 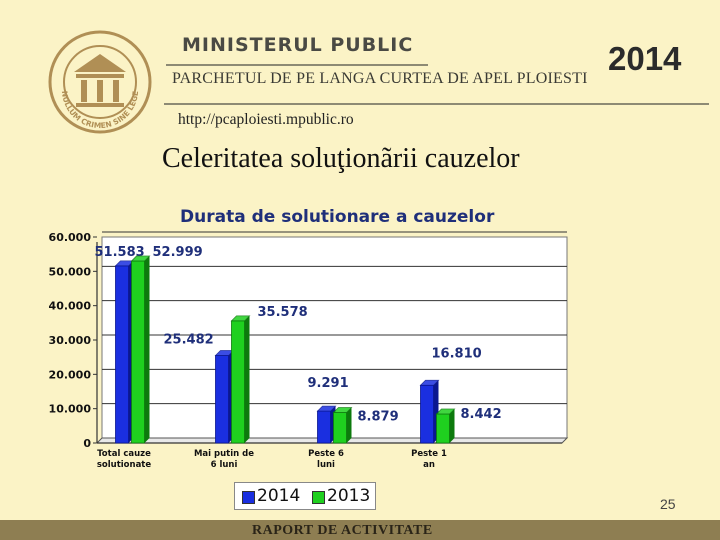 What do you see at coordinates (378, 417) in the screenshot?
I see `data-label-2013-2: 8.879` at bounding box center [378, 417].